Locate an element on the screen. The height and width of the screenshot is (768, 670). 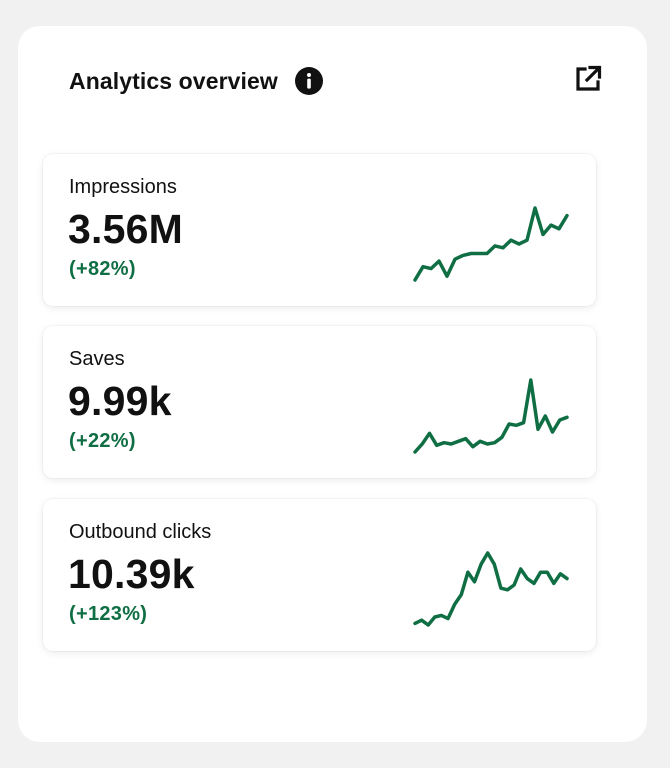
impressions-sparkline is located at coordinates (491, 244).